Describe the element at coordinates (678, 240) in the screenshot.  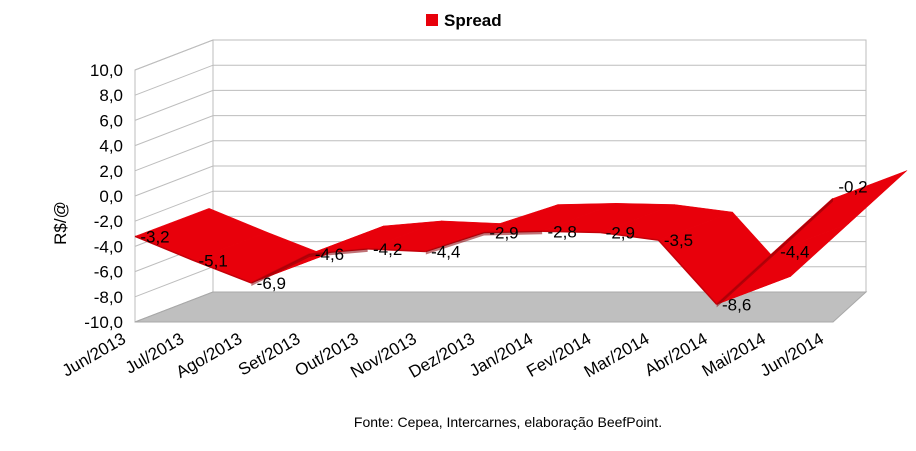
I see `data-label: -3,5` at that location.